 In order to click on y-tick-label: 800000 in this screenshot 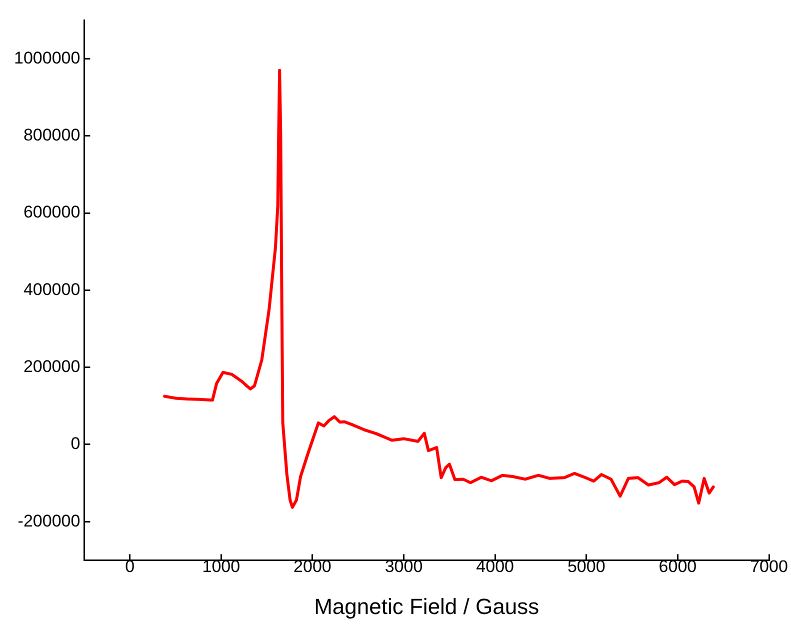, I will do `click(51, 135)`.